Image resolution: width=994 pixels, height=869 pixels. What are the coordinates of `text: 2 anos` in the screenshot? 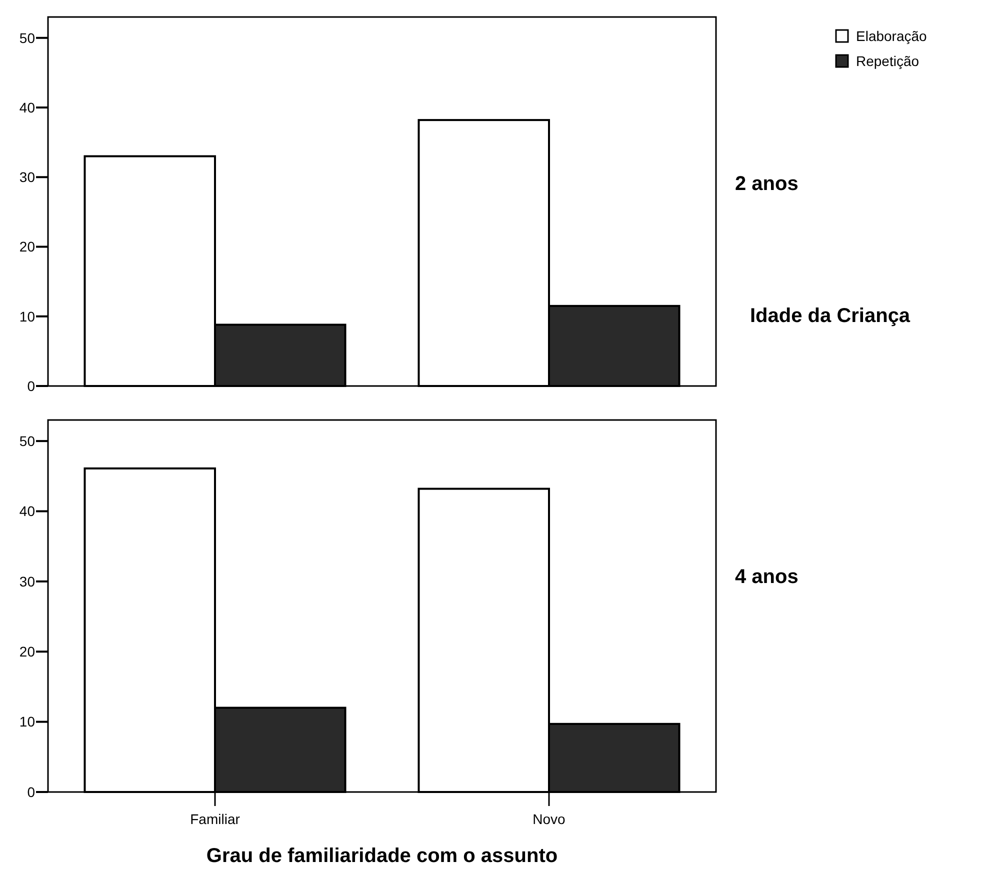 It's located at (766, 184).